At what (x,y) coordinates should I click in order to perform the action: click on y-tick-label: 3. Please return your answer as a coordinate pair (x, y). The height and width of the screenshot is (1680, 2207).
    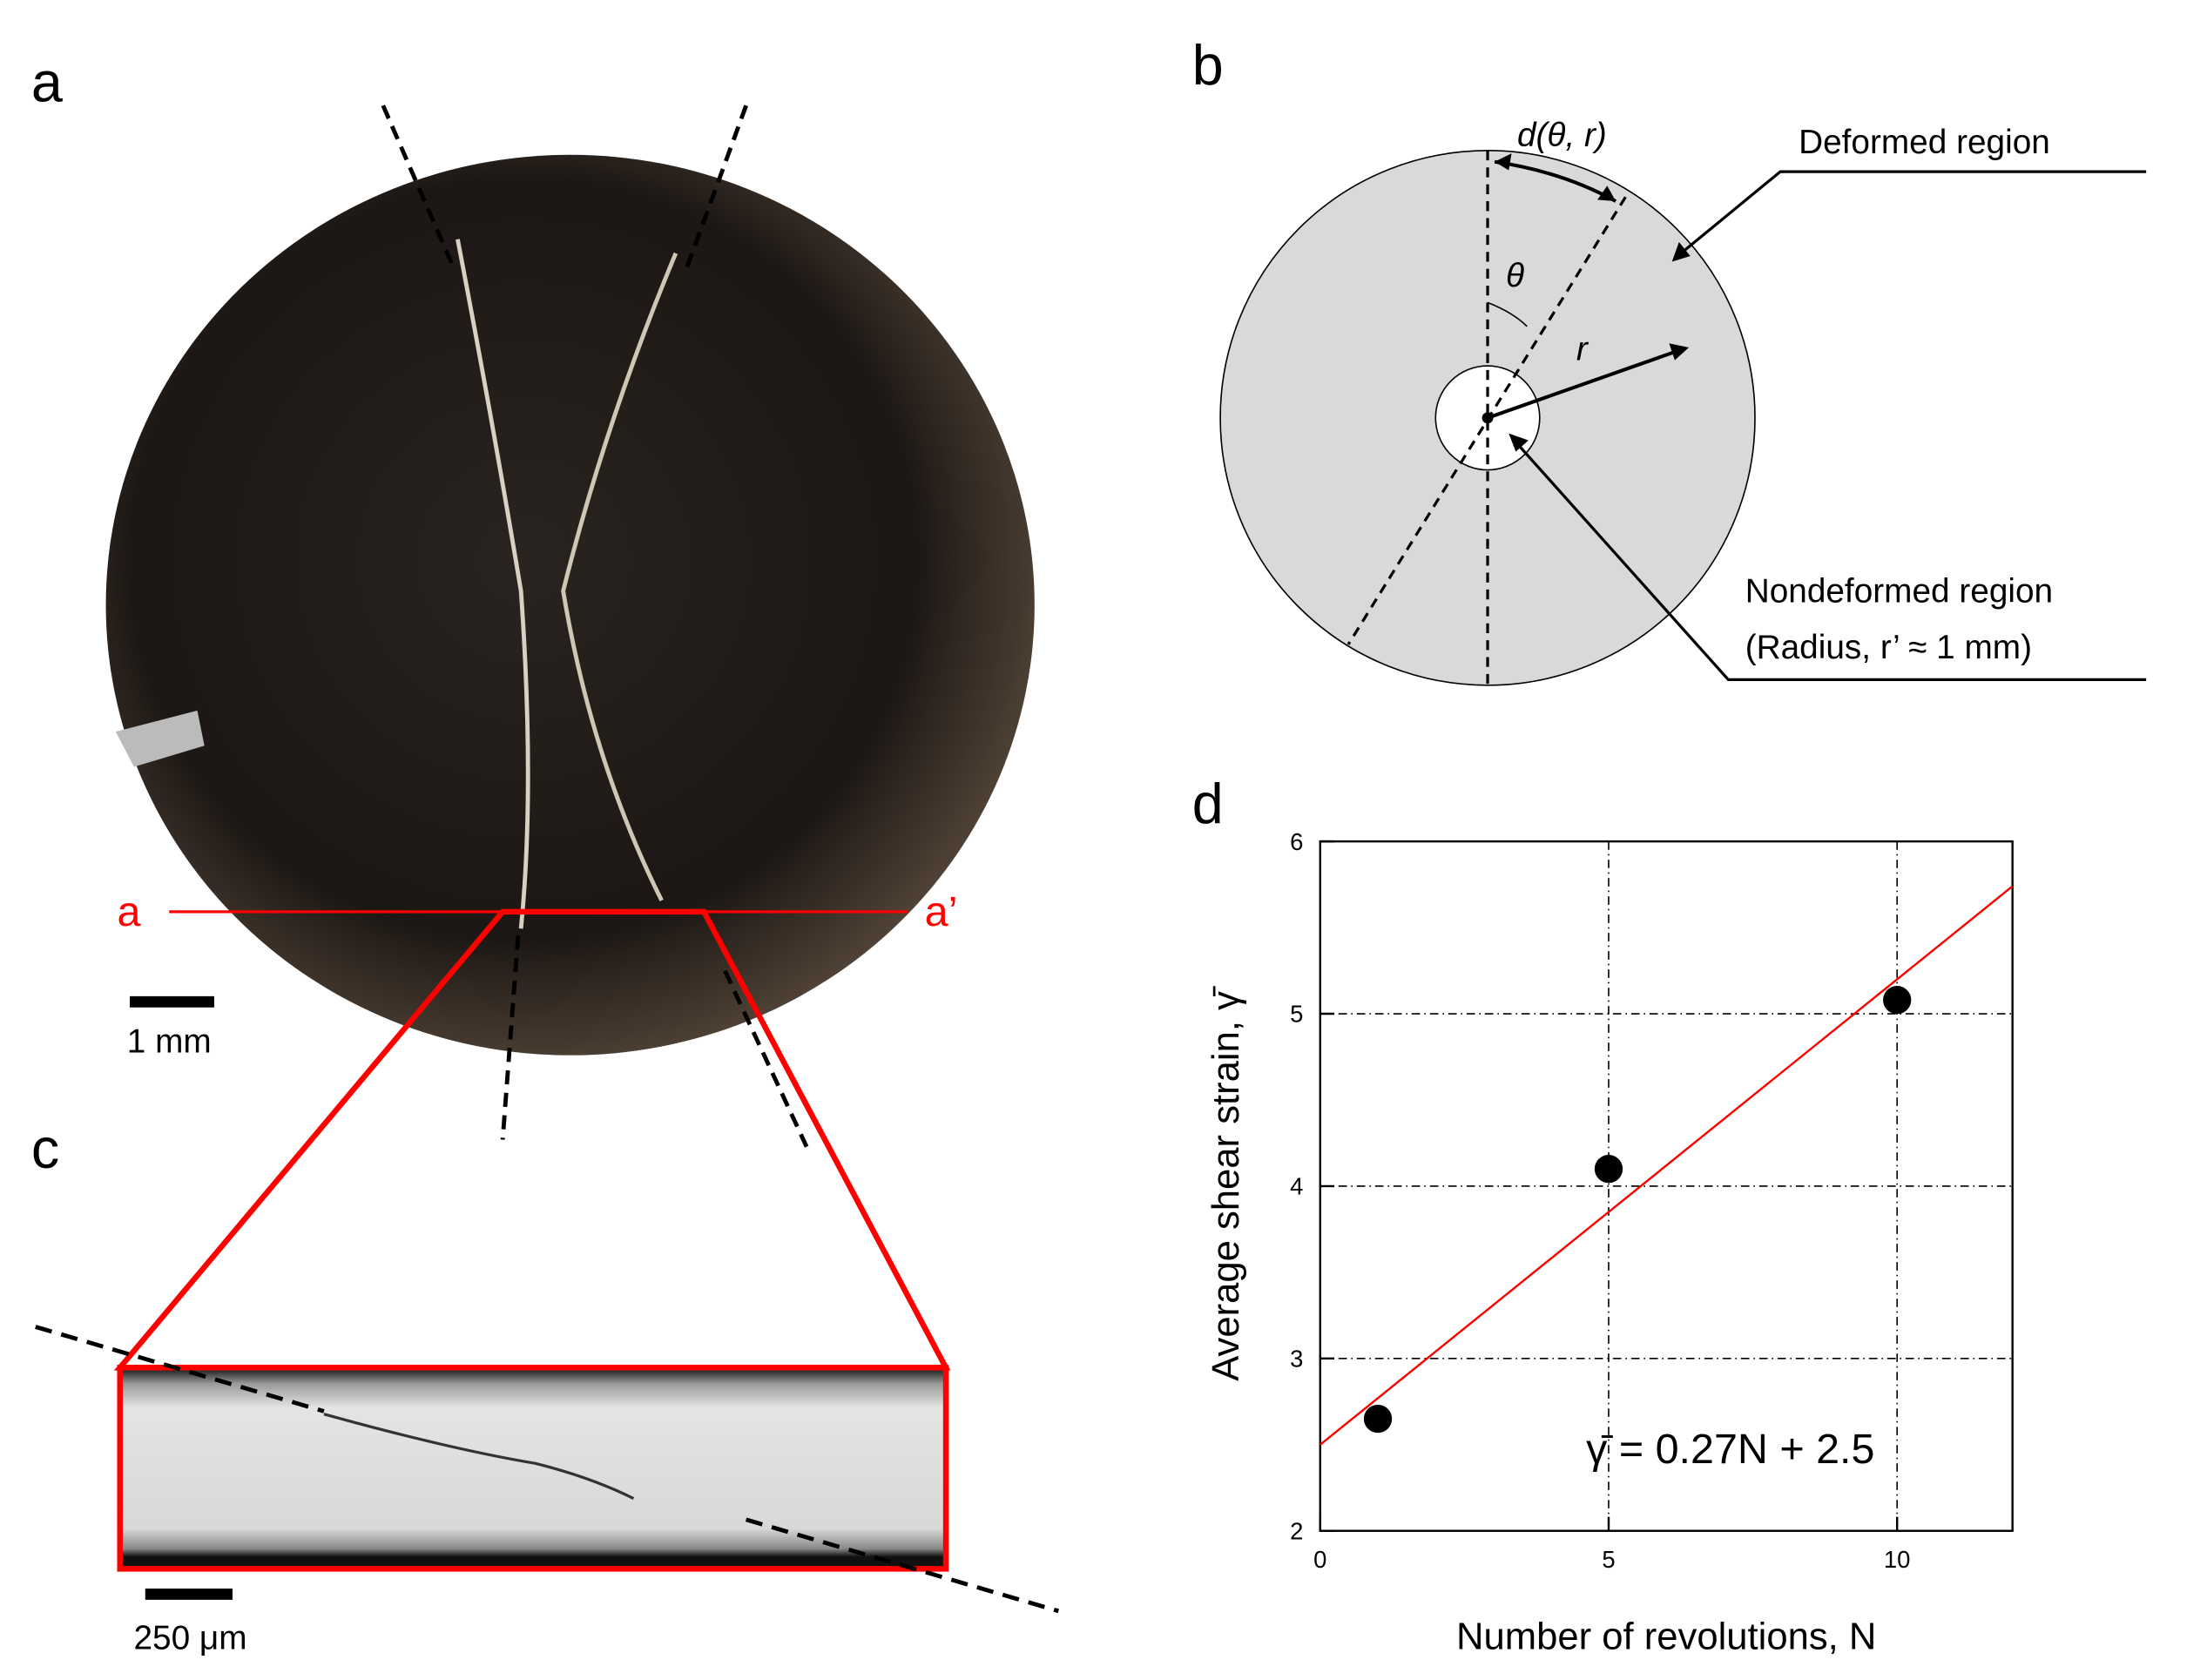
    Looking at the image, I should click on (1296, 1359).